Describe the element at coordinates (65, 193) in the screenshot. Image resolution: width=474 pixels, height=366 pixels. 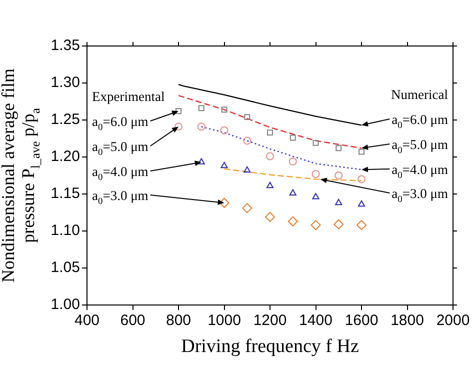
I see `y-tick-label: 1.15` at that location.